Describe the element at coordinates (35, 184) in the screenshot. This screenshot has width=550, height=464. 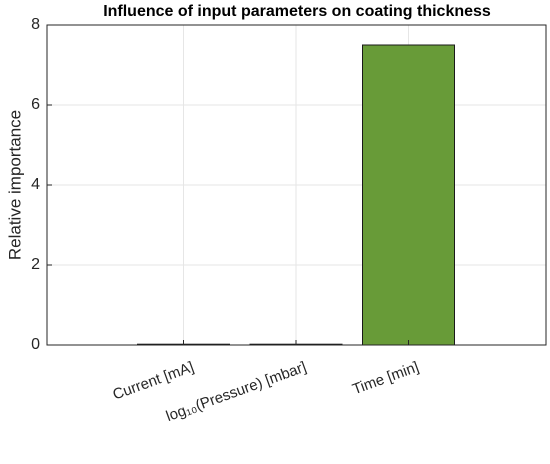
I see `y-tick-label: 4` at that location.